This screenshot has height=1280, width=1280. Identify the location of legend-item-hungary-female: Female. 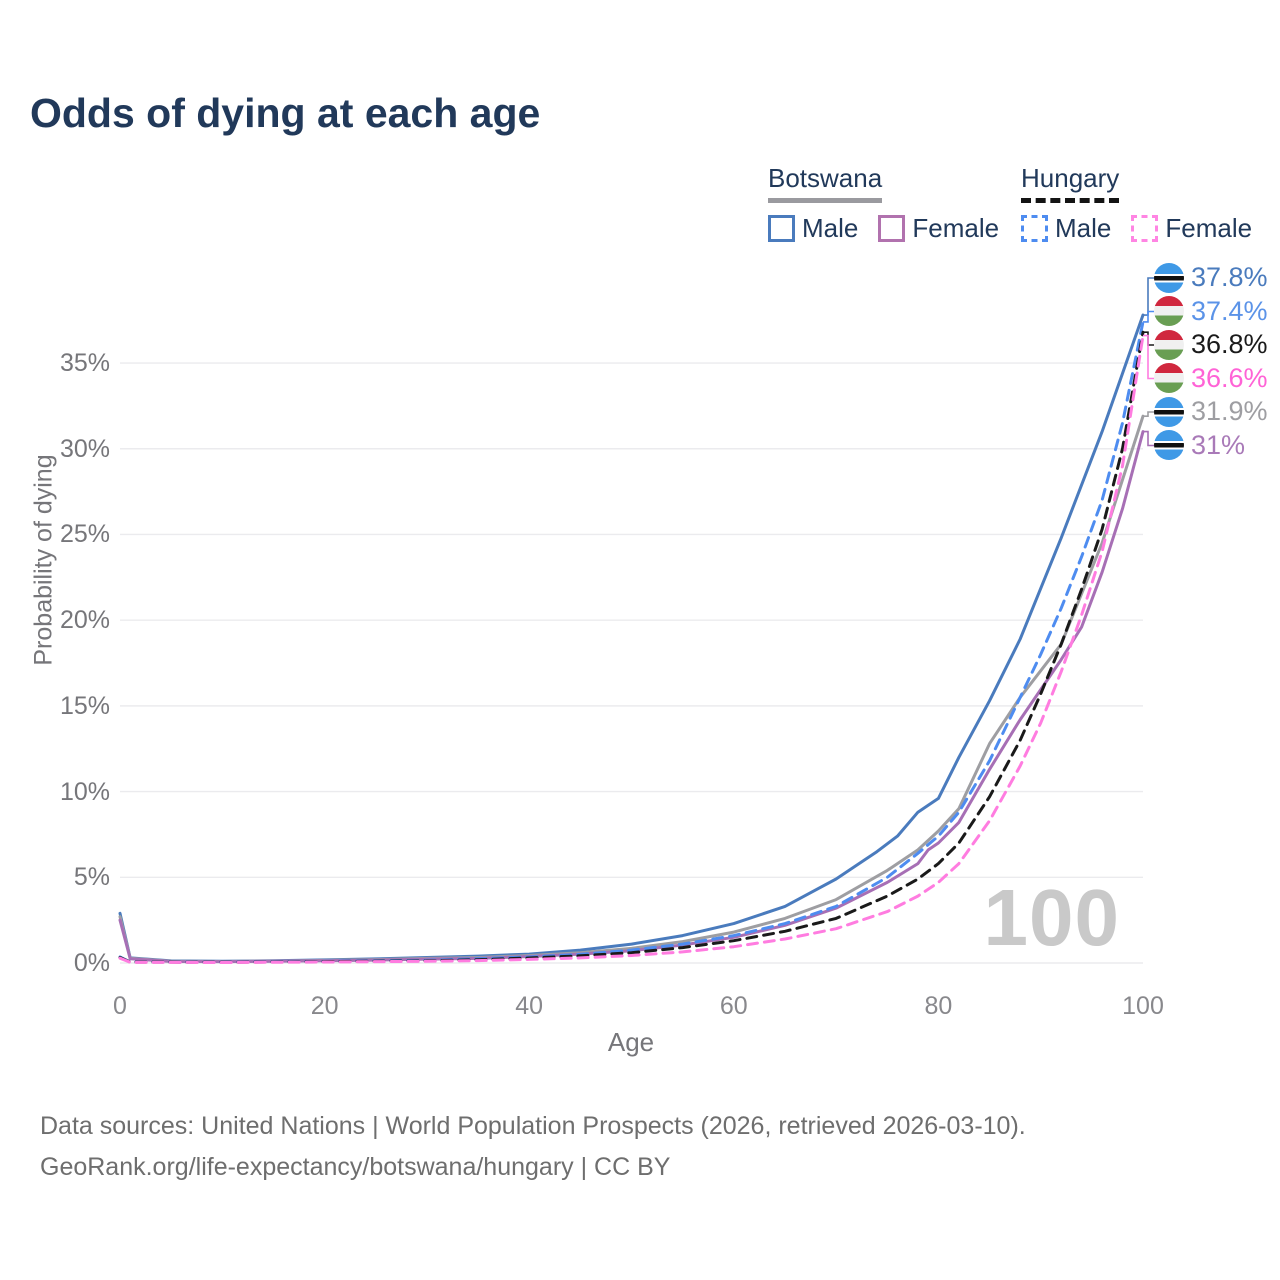
(1191, 228).